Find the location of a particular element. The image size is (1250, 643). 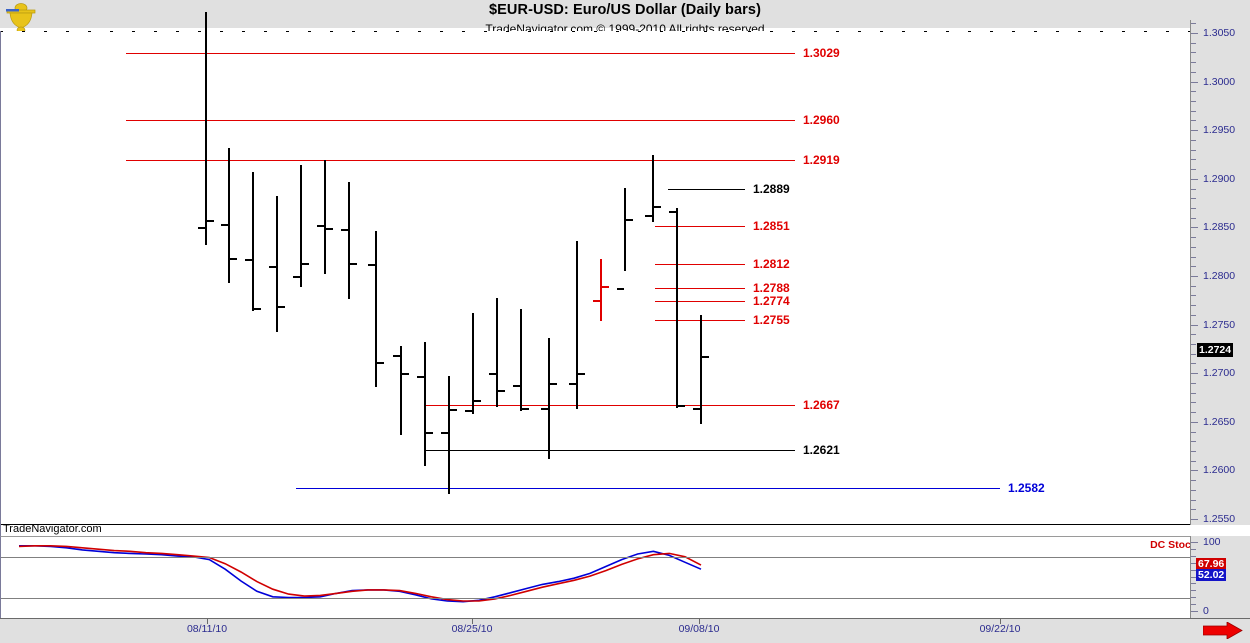

price-axis-label: 1.2750 is located at coordinates (1219, 324).